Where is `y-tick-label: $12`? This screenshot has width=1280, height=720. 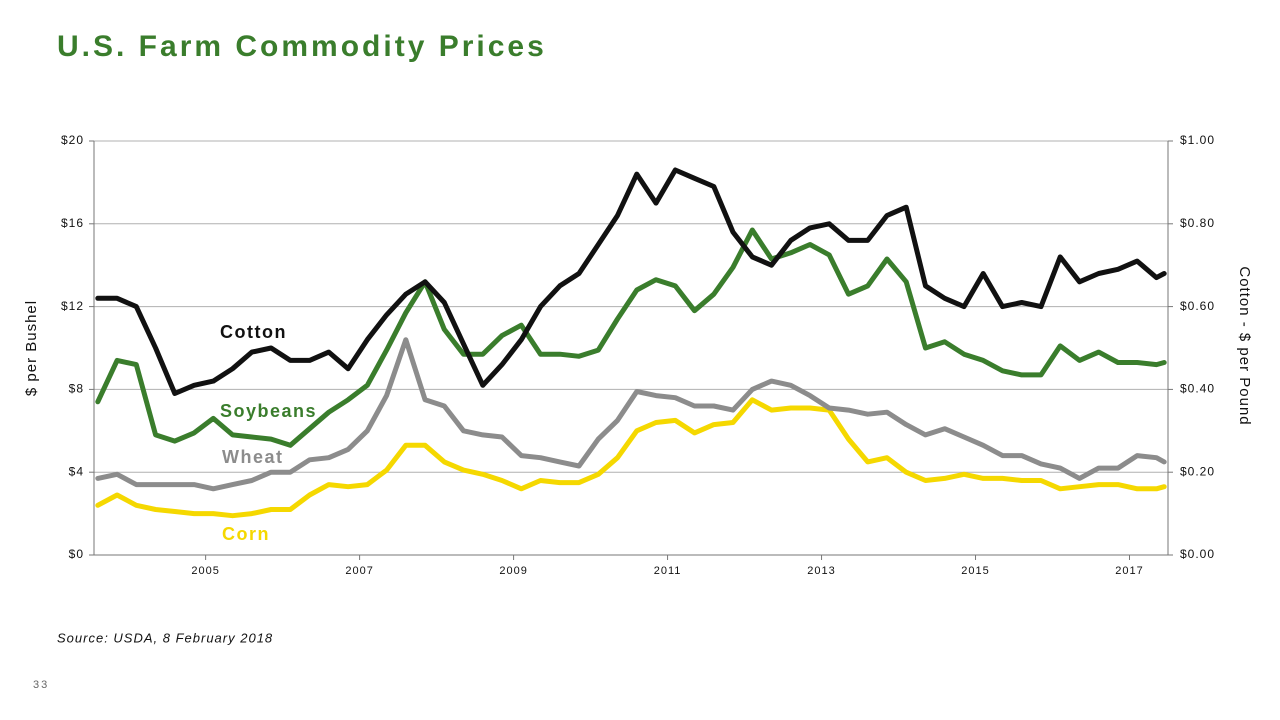 y-tick-label: $12 is located at coordinates (72, 306).